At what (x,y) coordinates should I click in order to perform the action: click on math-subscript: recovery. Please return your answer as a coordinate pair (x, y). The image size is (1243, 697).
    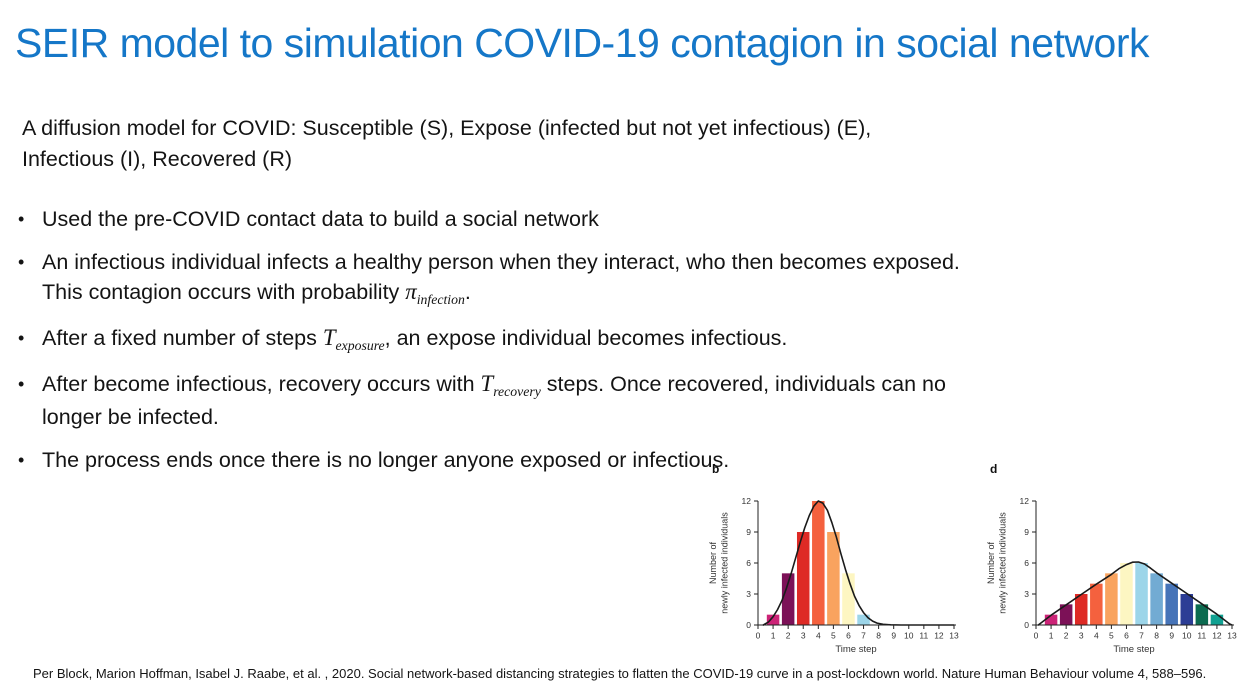
    Looking at the image, I should click on (517, 391).